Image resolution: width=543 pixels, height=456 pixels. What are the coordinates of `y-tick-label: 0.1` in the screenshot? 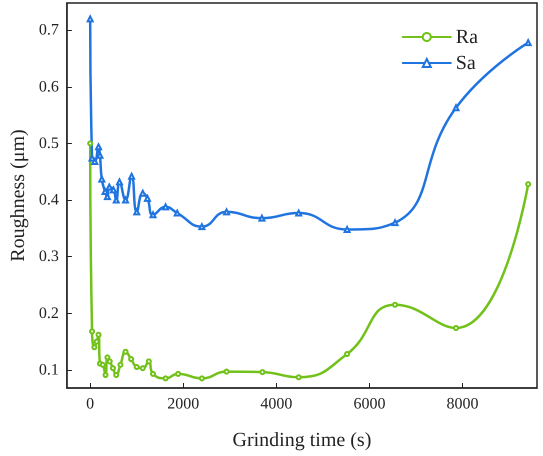 It's located at (48, 369).